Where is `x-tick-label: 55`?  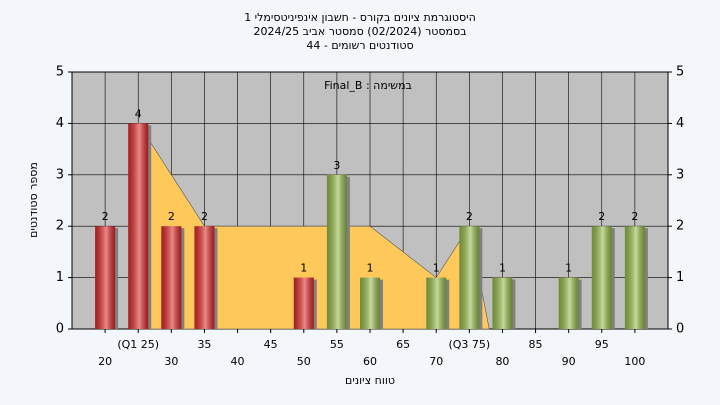
x-tick-label: 55 is located at coordinates (337, 344).